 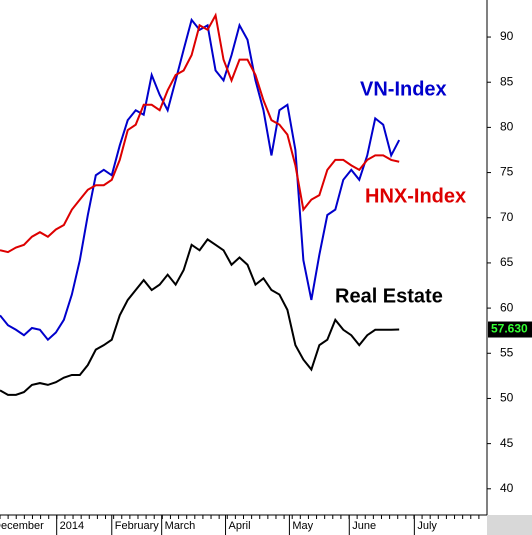 I want to click on y-tick-label: 65, so click(x=507, y=262).